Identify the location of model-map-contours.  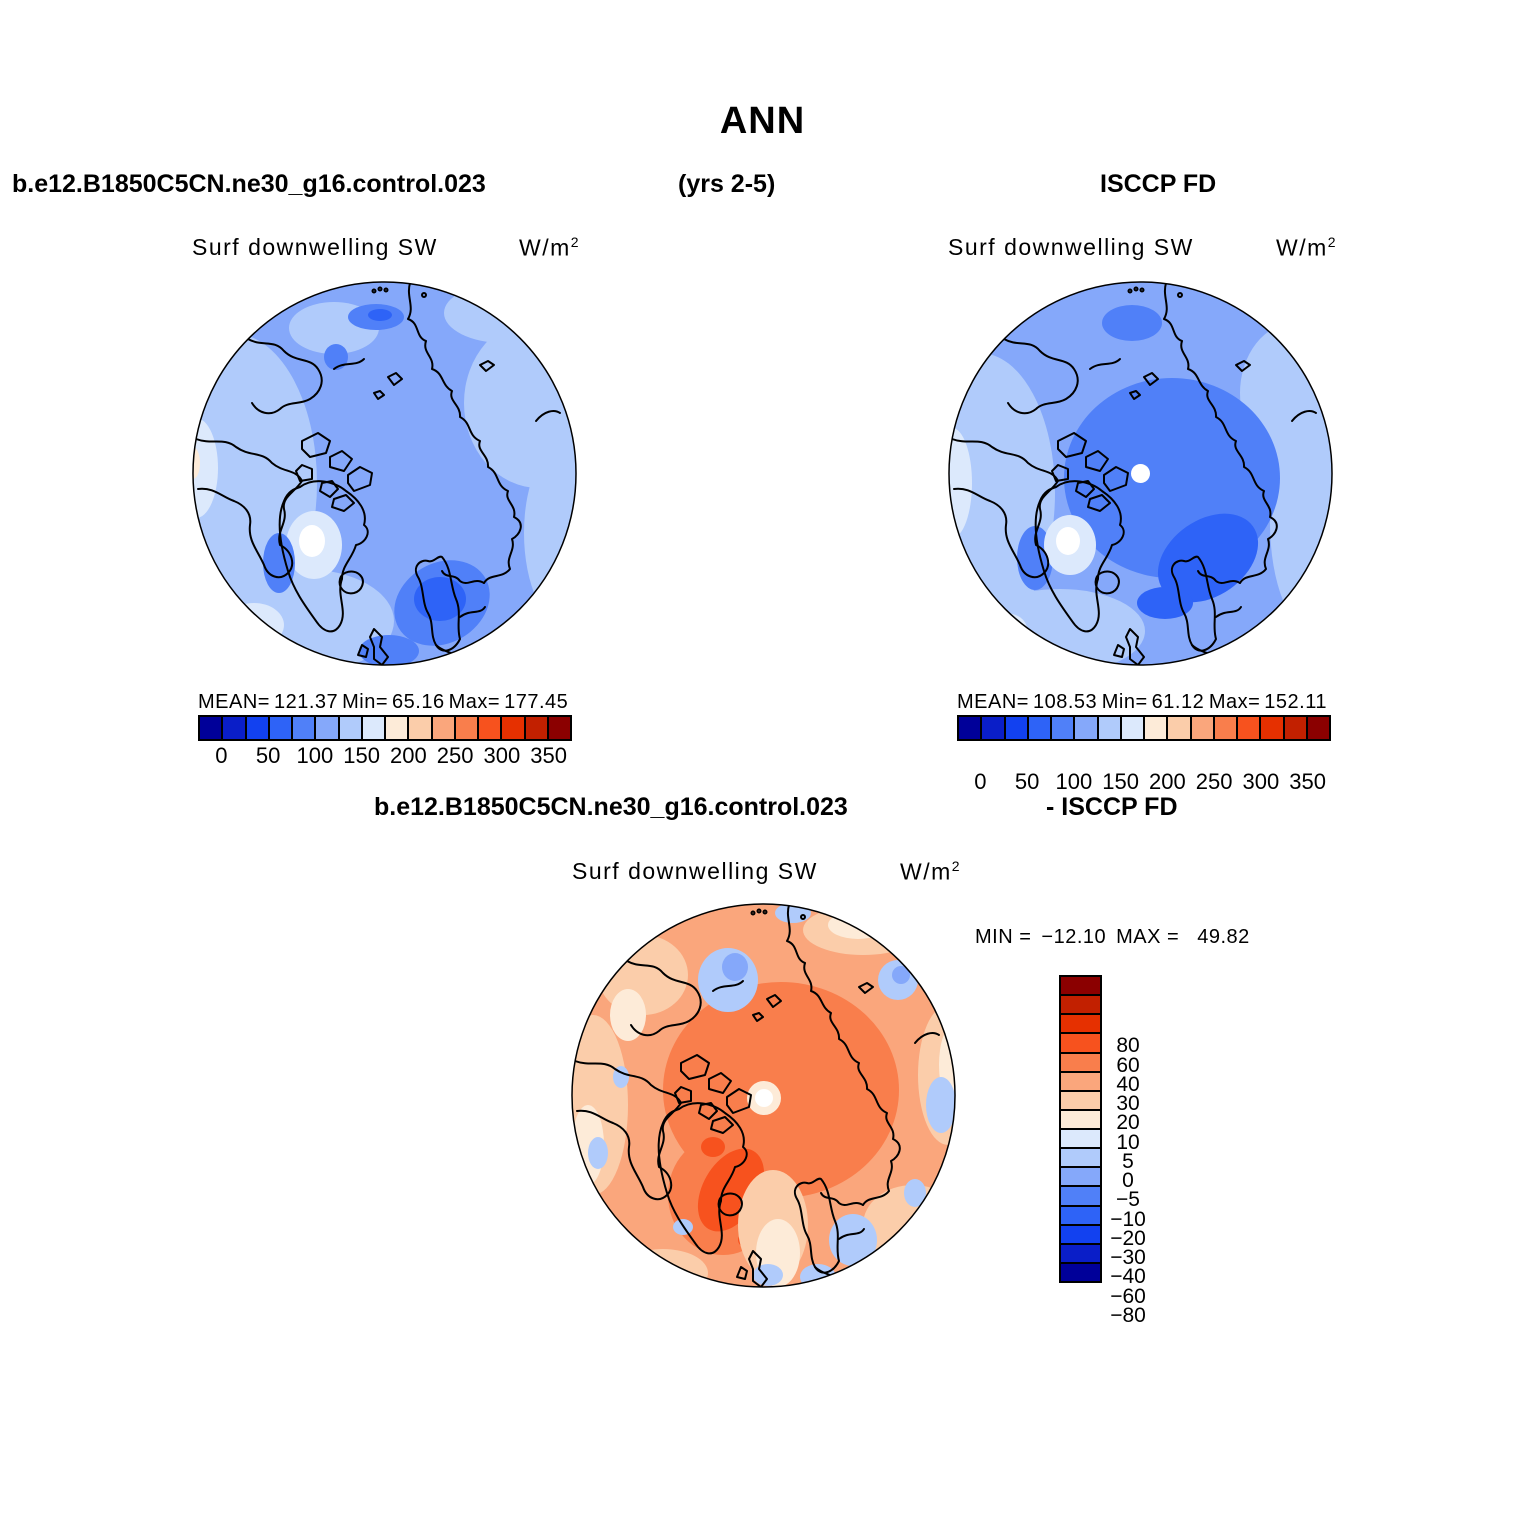
(384, 473).